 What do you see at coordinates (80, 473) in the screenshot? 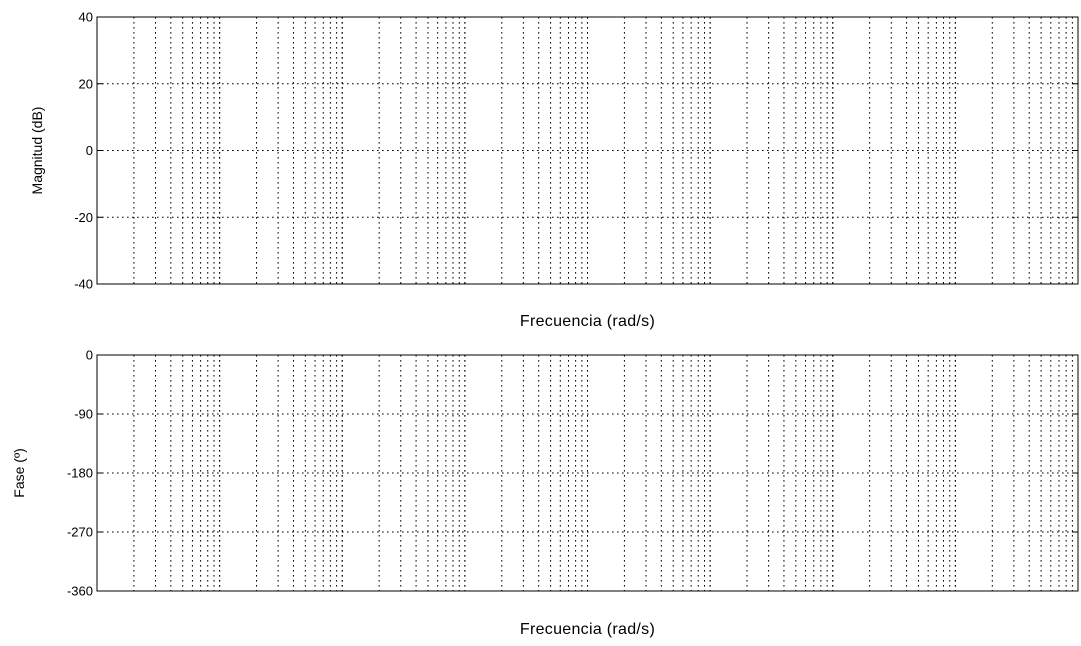
I see `phase-y-tick-label: -180` at bounding box center [80, 473].